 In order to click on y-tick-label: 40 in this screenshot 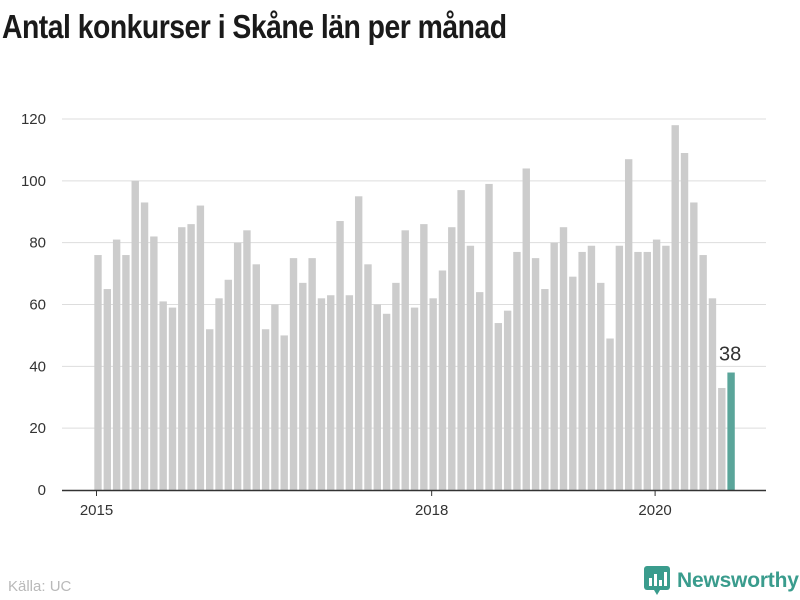, I will do `click(37, 366)`.